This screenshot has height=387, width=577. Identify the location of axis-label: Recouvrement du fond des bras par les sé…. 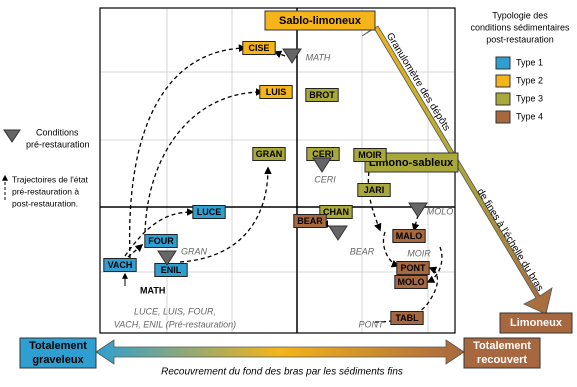
(282, 372).